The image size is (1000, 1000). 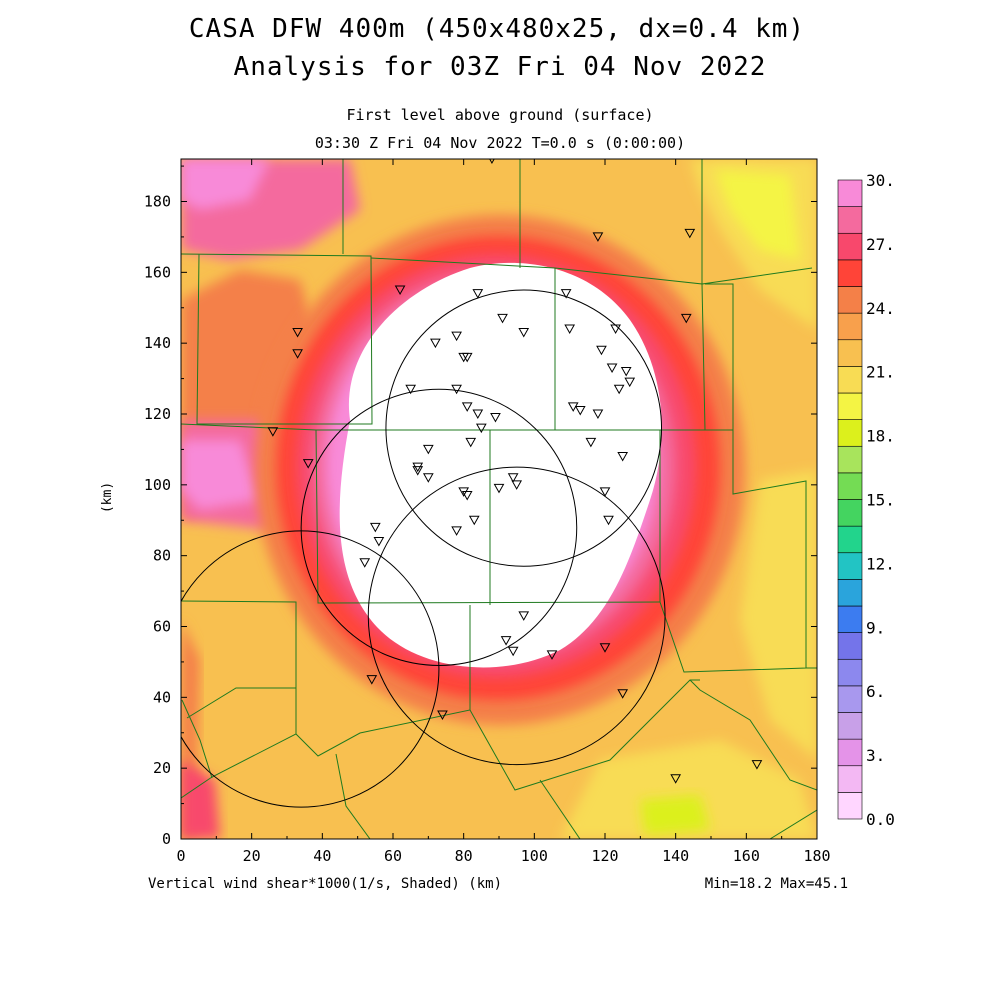 What do you see at coordinates (497, 29) in the screenshot?
I see `chart-title-line1: CASA DFW 400m (450x480x25, dx=0.4 km)` at bounding box center [497, 29].